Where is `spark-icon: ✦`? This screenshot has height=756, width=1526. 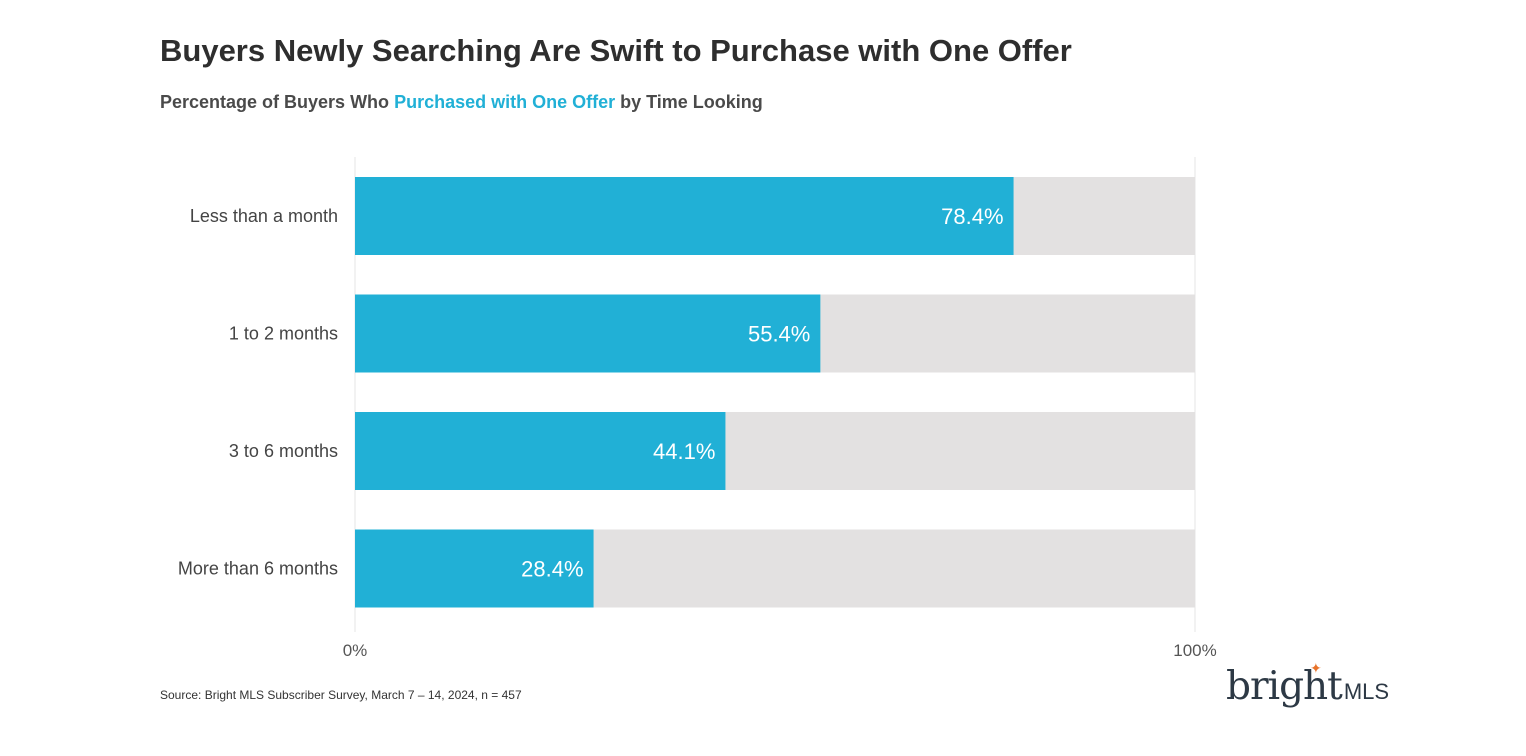
spark-icon: ✦ is located at coordinates (1316, 668).